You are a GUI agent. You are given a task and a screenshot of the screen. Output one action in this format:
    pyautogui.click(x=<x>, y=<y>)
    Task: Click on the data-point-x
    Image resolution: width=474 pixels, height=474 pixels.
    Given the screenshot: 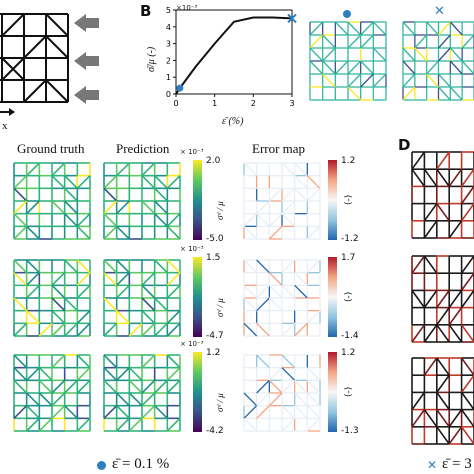 What is the action you would take?
    pyautogui.click(x=292, y=18)
    